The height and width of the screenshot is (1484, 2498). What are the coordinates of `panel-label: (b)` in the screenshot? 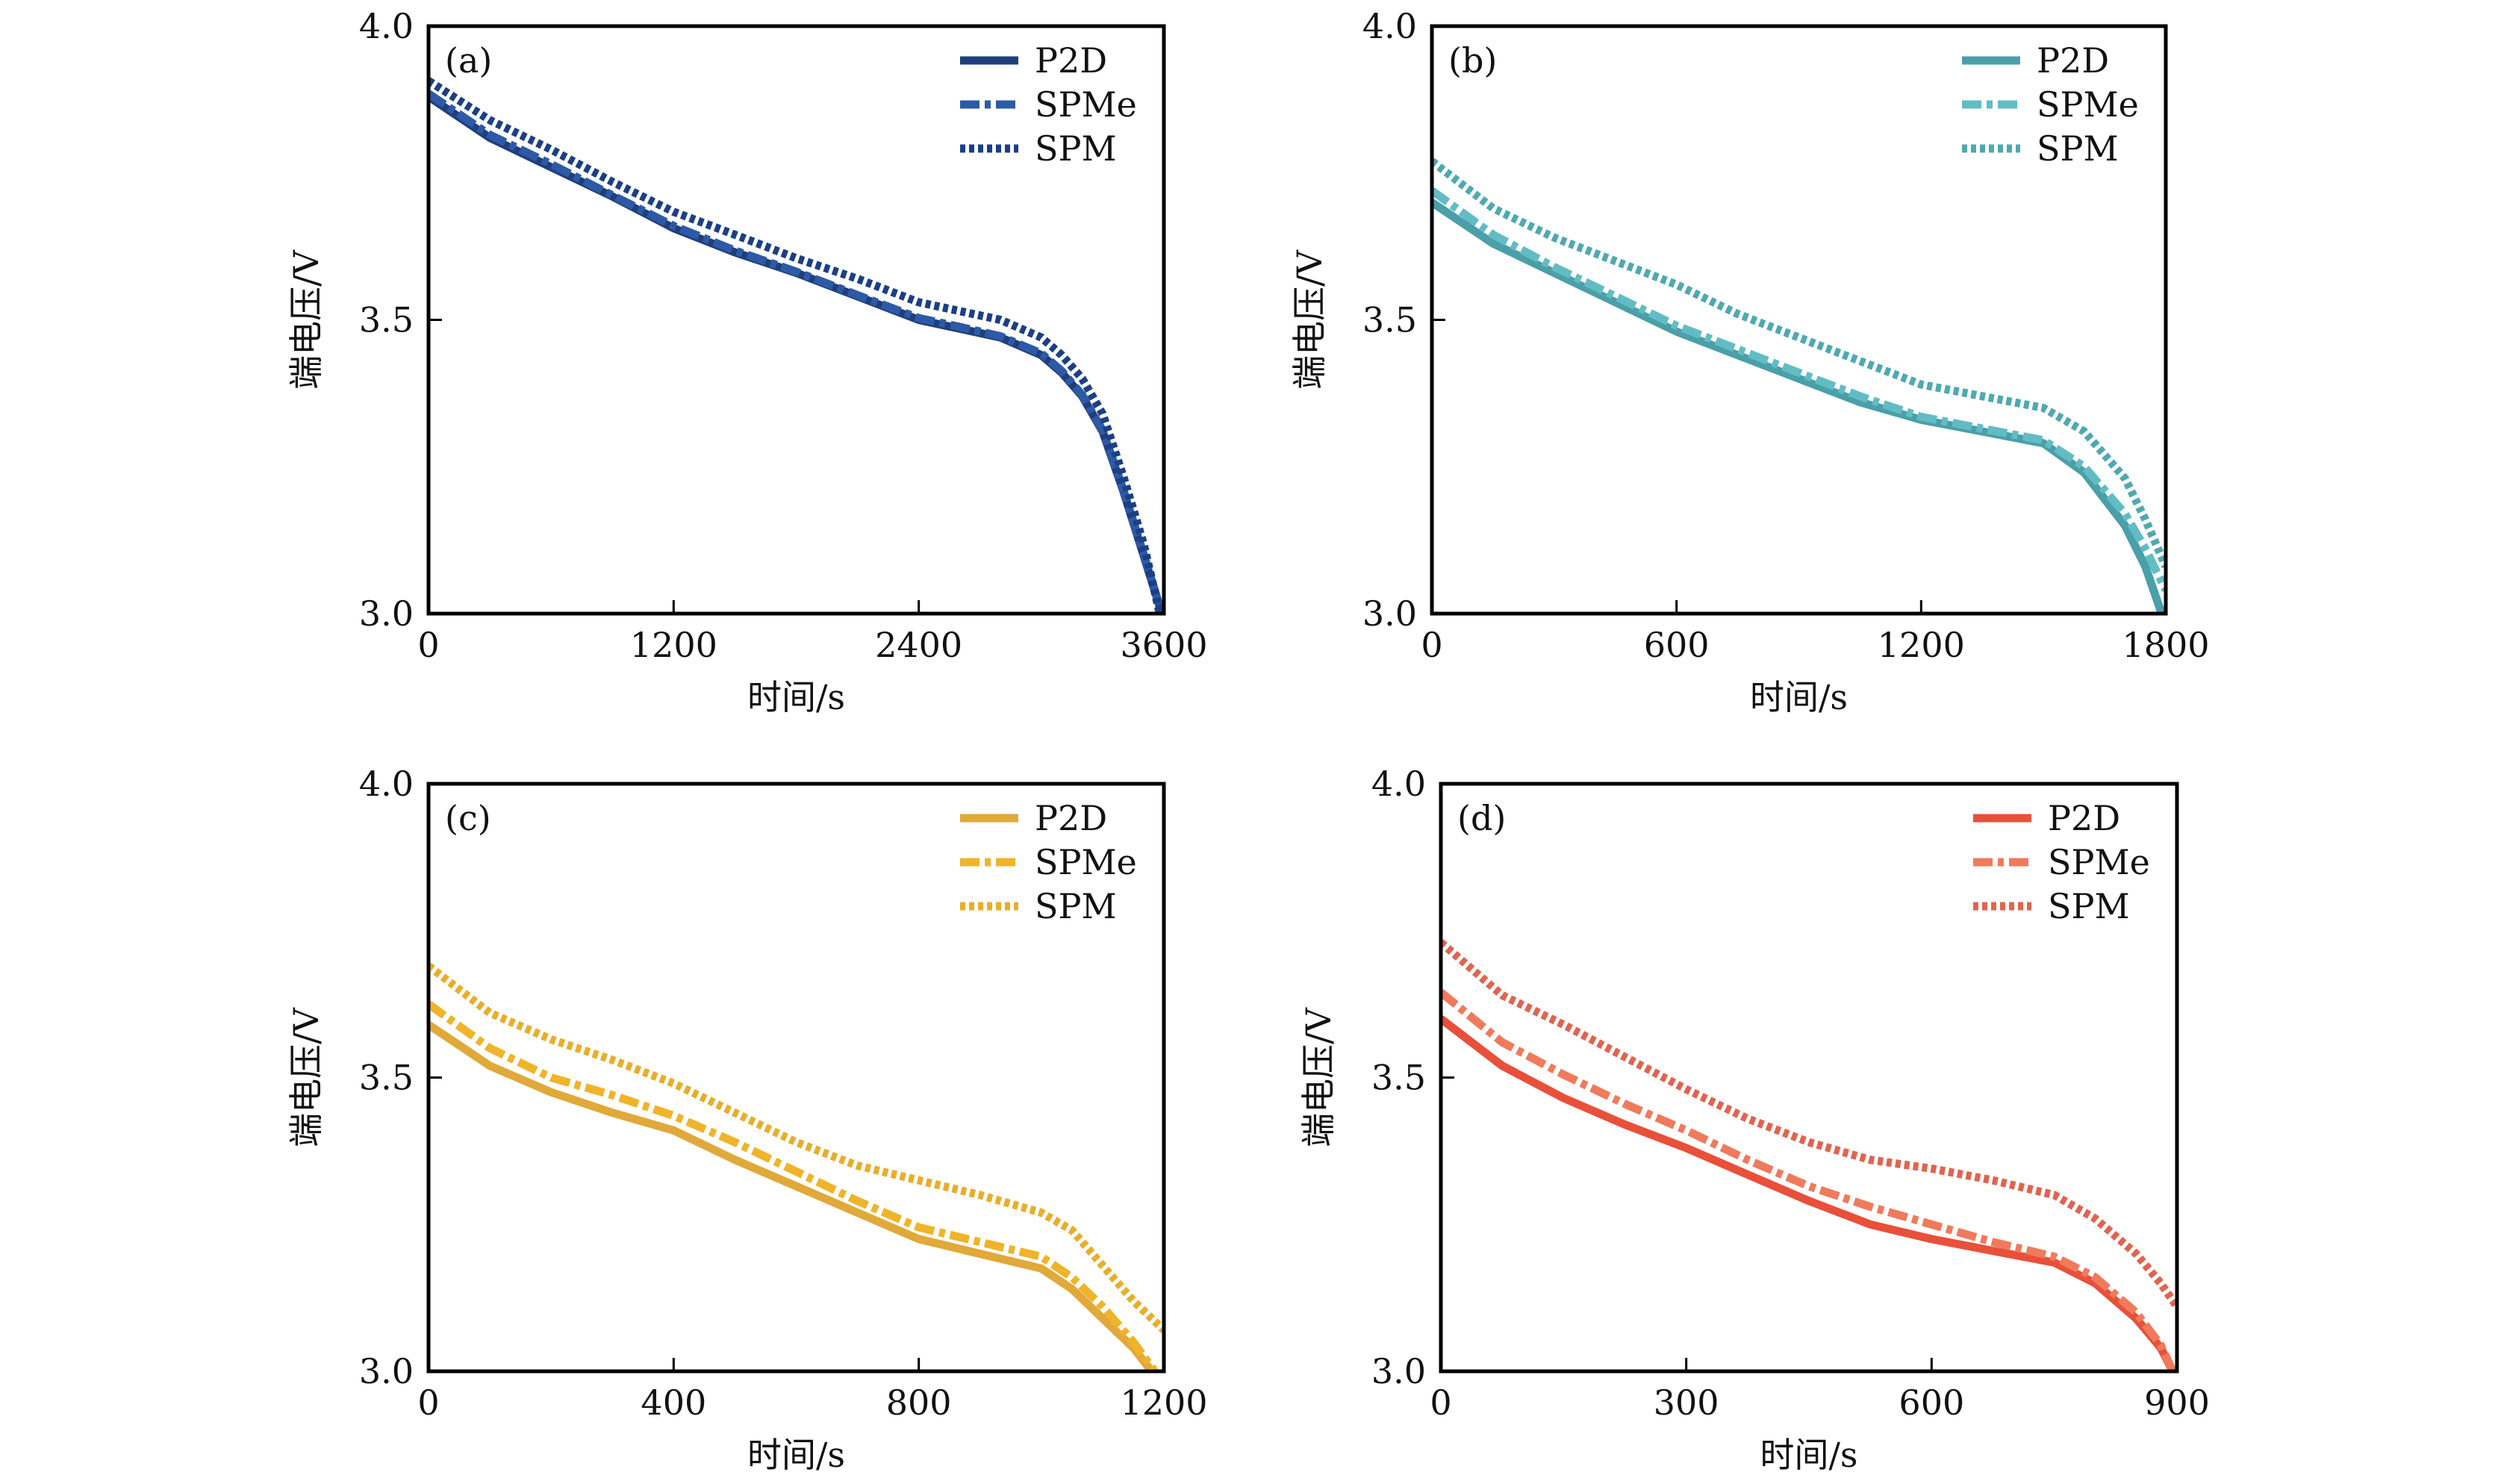 It's located at (1472, 60).